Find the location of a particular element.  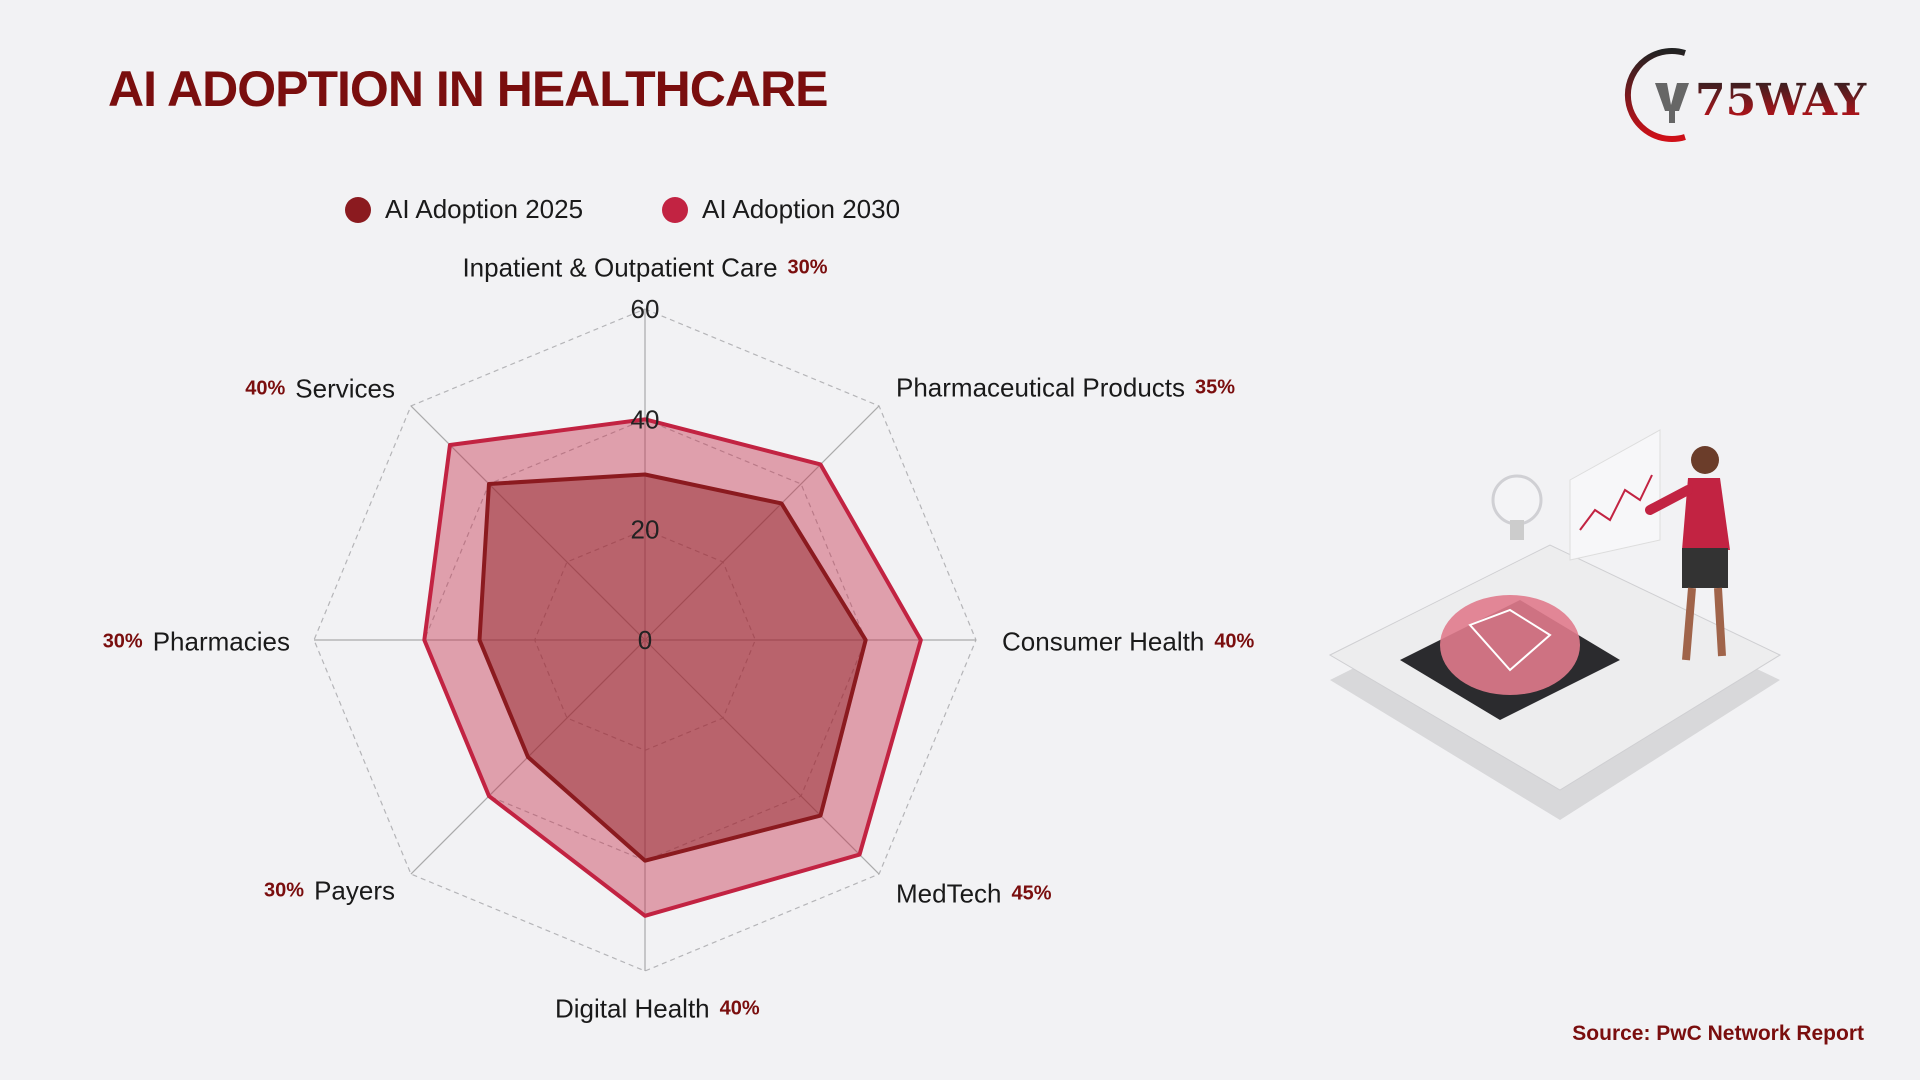

legend-label: AI Adoption 2030 is located at coordinates (801, 209).